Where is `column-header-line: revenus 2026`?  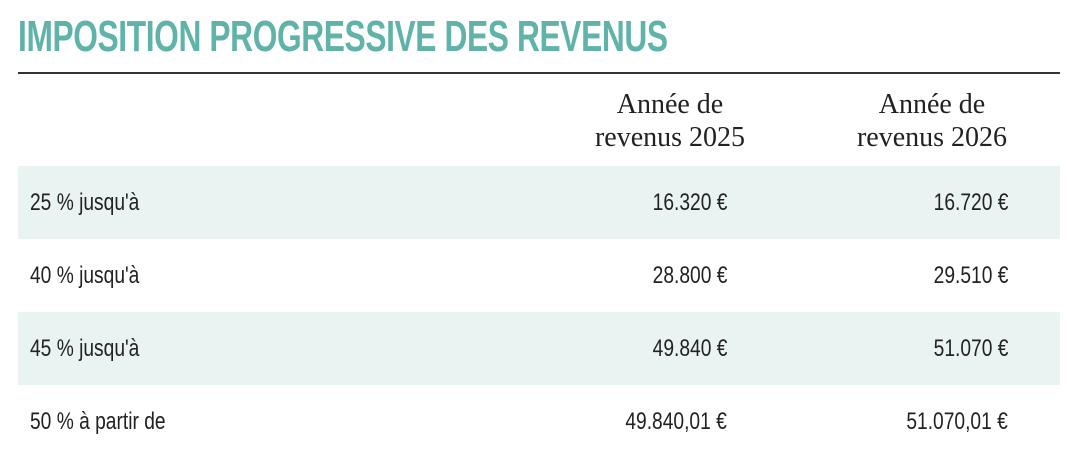
column-header-line: revenus 2026 is located at coordinates (932, 137).